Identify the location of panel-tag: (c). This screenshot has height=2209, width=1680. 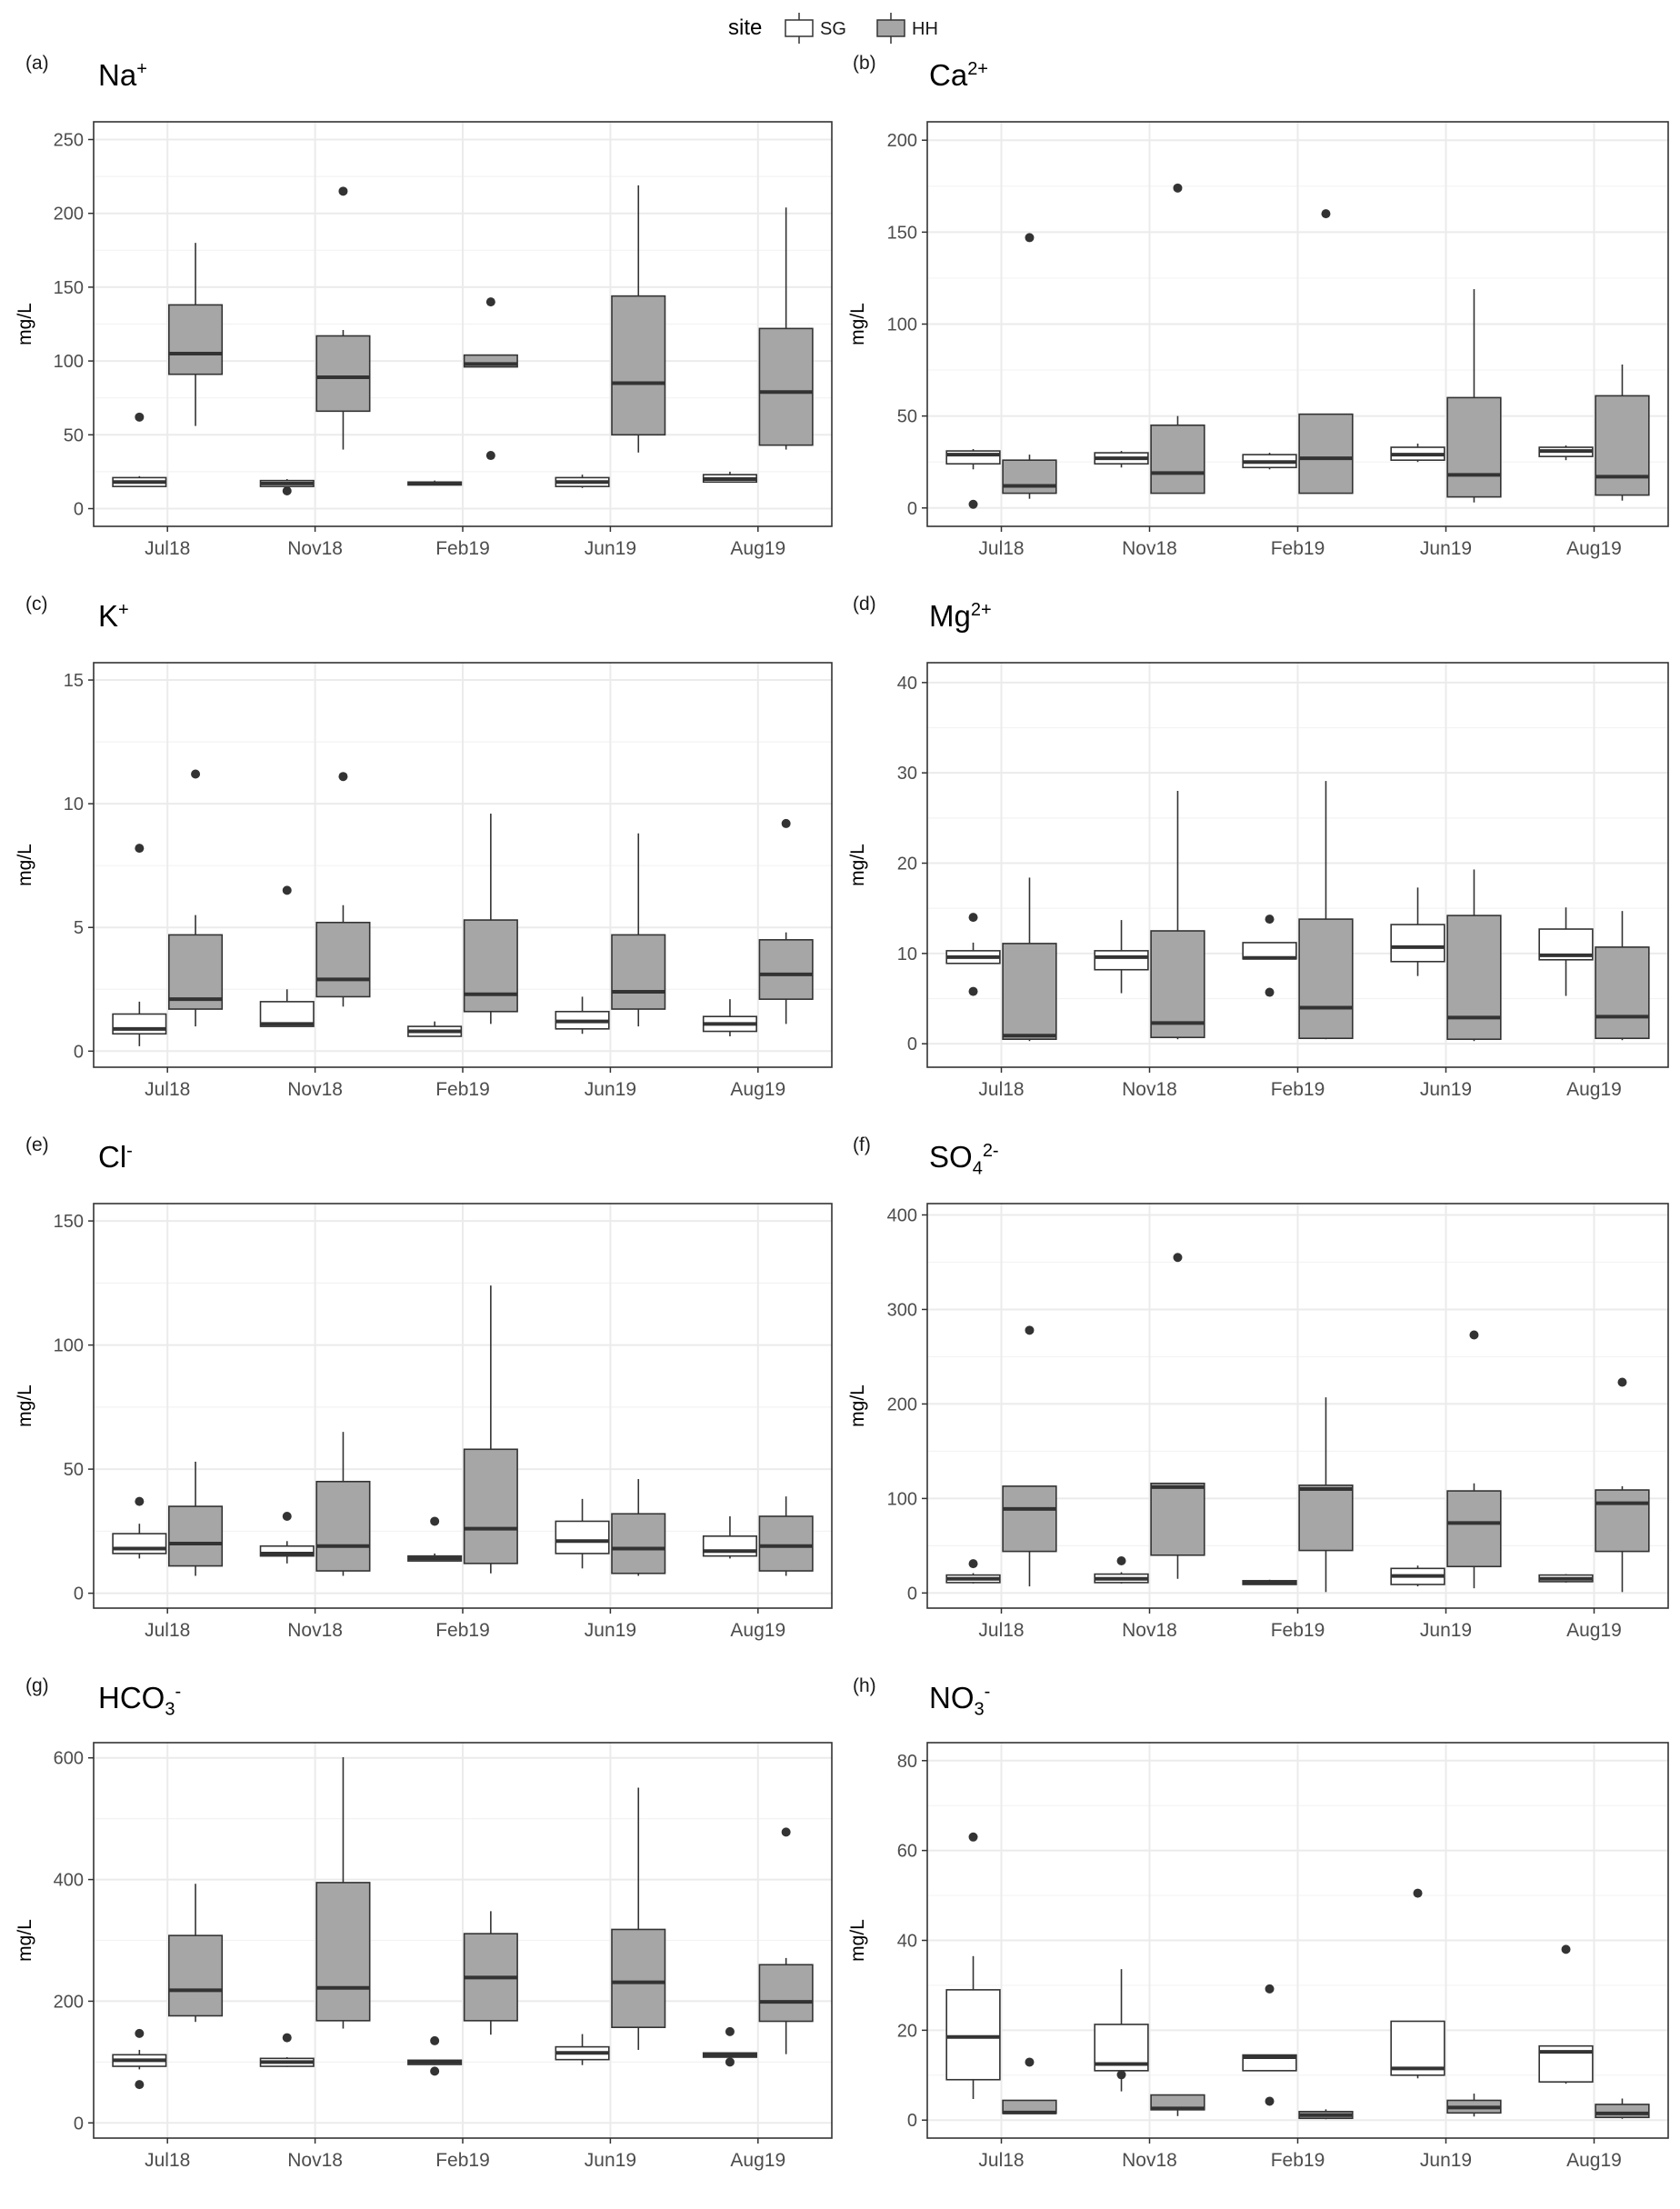
(37, 605).